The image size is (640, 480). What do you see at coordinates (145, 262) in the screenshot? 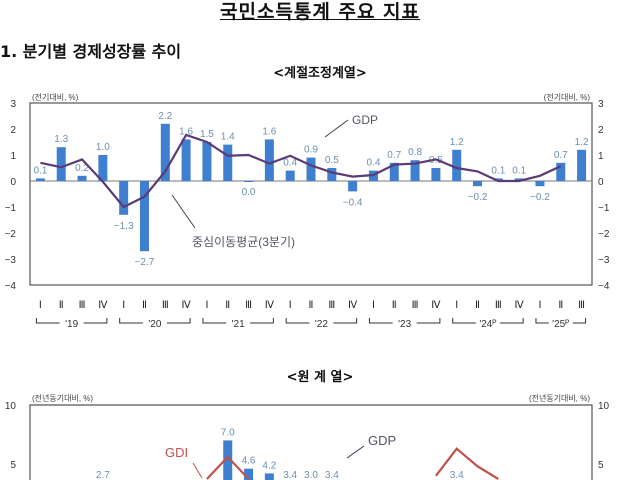
I see `gdp-bar-label: −2.7` at bounding box center [145, 262].